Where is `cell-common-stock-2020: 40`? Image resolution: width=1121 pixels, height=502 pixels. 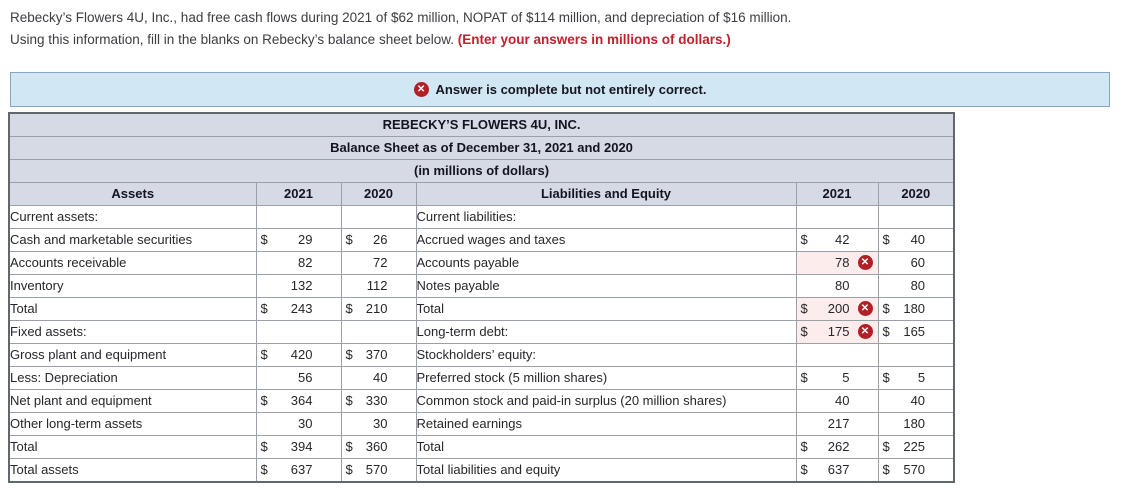
cell-common-stock-2020: 40 is located at coordinates (916, 400).